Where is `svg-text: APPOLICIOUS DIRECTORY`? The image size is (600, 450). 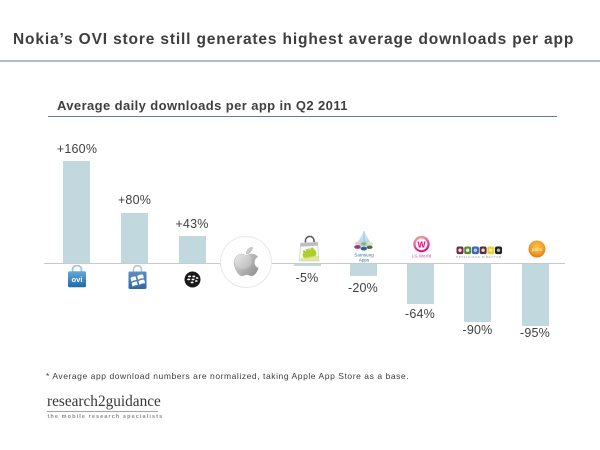 svg-text: APPOLICIOUS DIRECTORY is located at coordinates (479, 257).